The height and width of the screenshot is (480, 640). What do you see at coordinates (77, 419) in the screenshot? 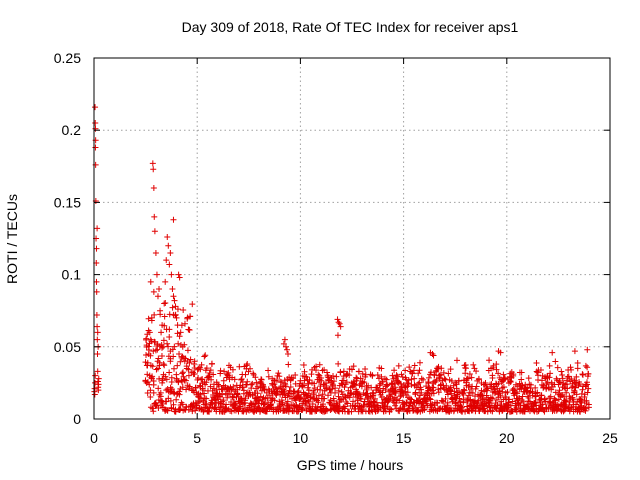
I see `y-tick-label: 0` at bounding box center [77, 419].